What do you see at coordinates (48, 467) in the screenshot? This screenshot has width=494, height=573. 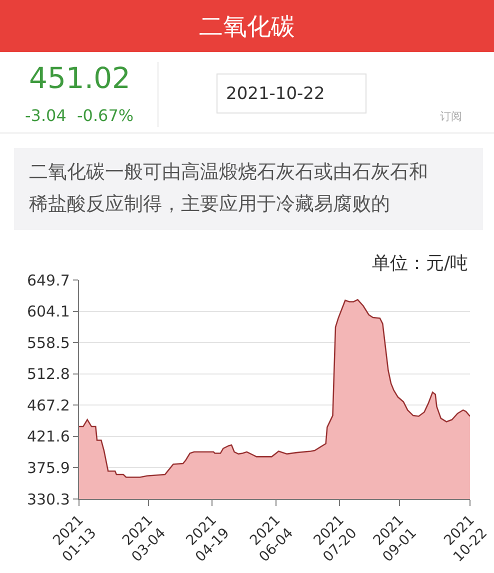 I see `y-tick-label: 375.9` at bounding box center [48, 467].